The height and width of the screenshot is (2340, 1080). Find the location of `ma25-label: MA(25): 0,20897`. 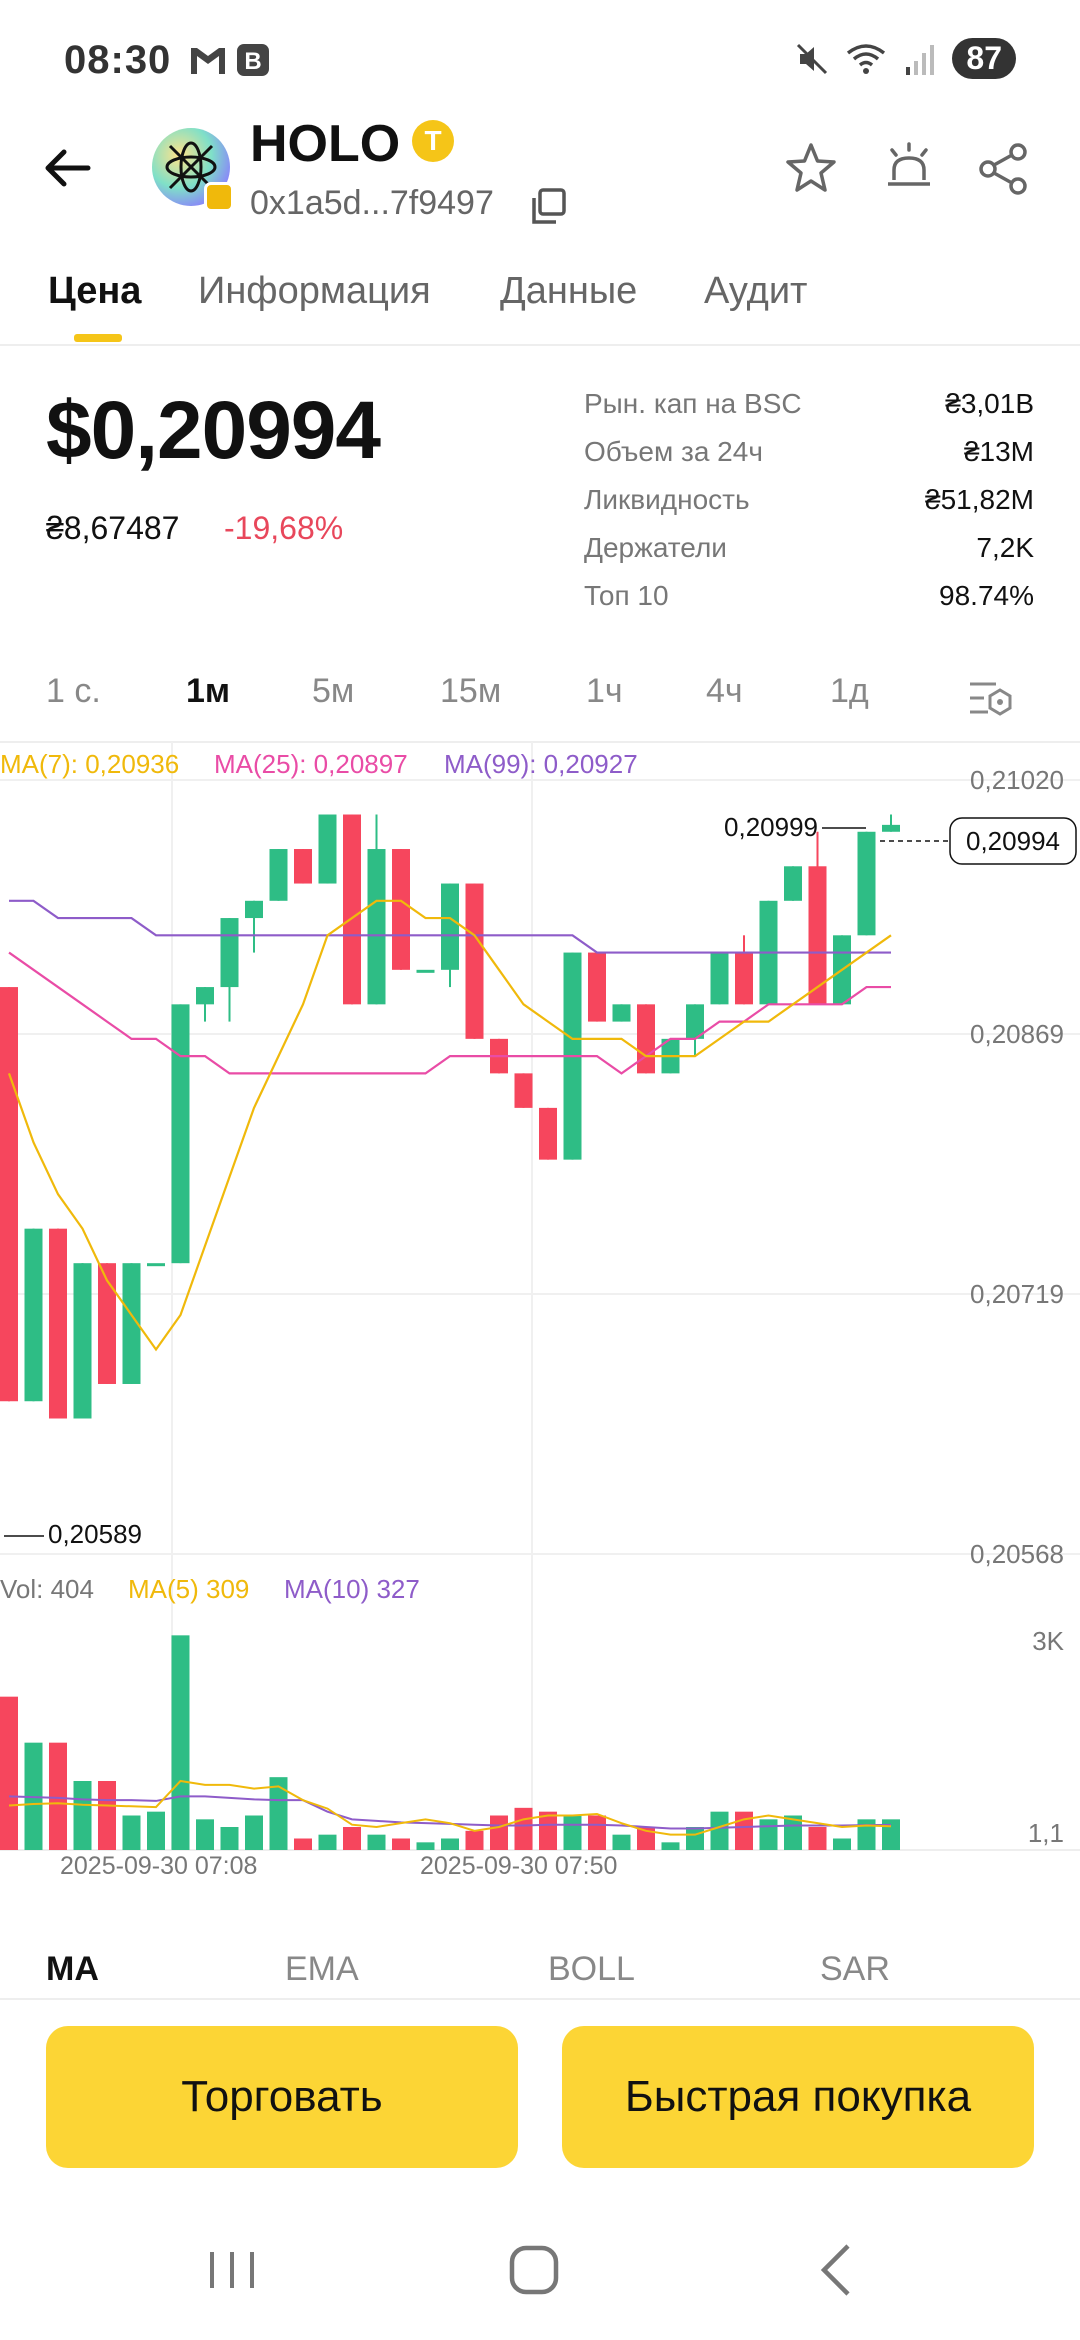

ma25-label: MA(25): 0,20897 is located at coordinates (311, 764).